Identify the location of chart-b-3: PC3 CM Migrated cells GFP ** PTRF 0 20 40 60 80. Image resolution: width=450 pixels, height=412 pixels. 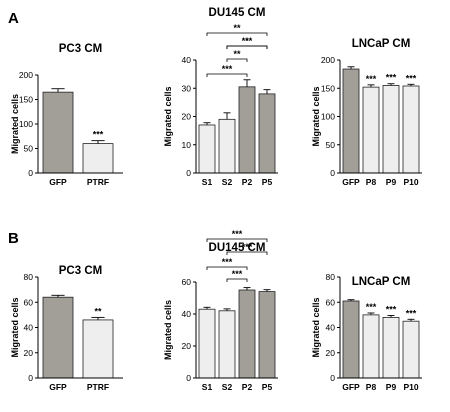
(66, 328).